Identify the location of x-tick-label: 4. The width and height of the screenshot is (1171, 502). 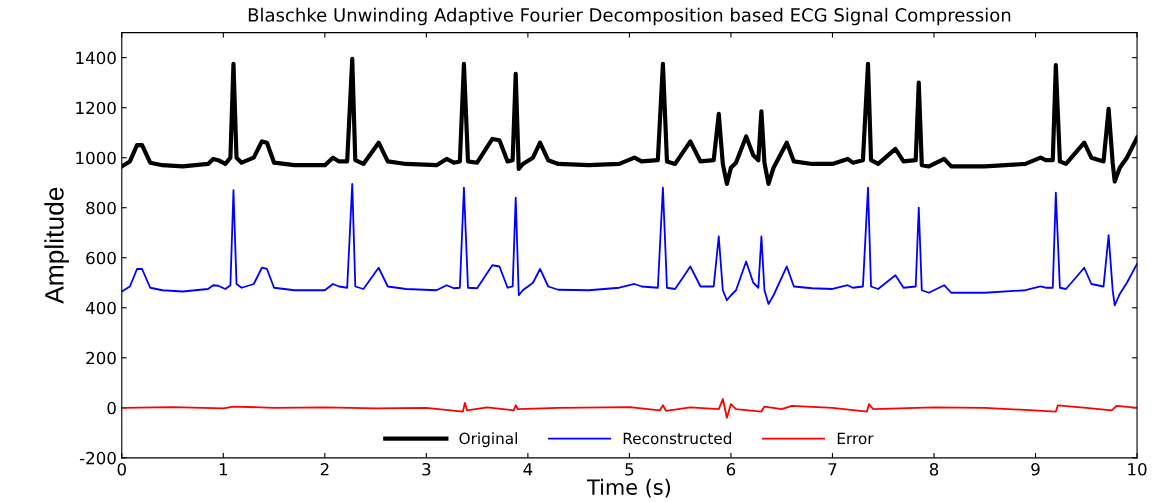
(528, 469).